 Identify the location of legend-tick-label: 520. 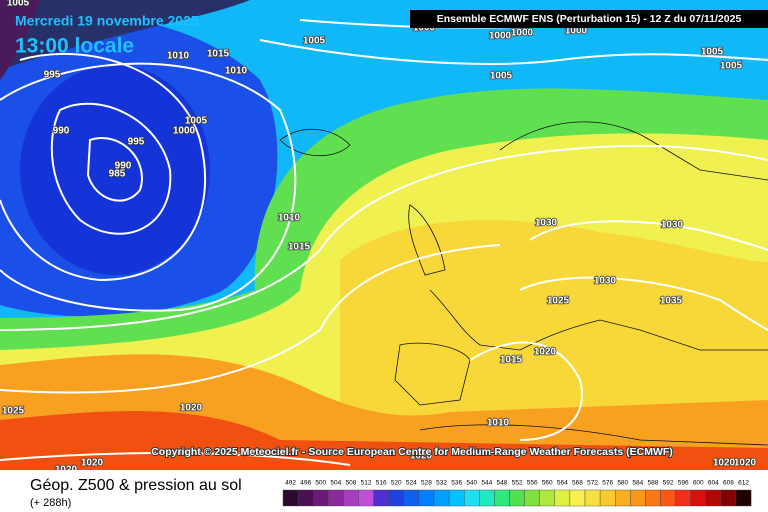
(396, 483).